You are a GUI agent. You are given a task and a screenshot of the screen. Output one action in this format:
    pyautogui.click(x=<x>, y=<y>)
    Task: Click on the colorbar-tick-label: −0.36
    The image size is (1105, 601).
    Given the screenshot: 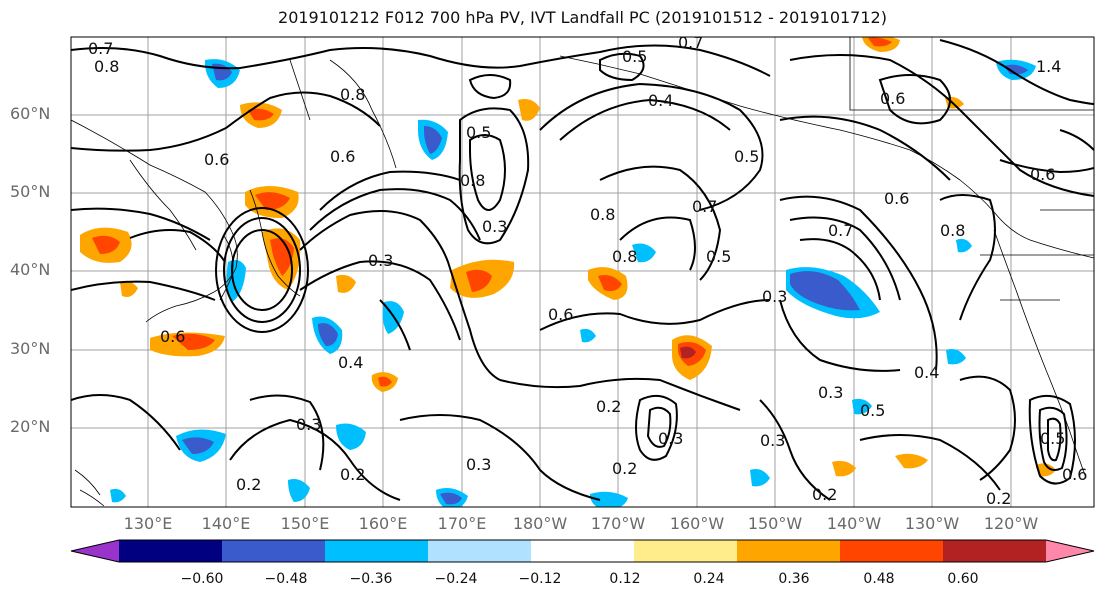 What is the action you would take?
    pyautogui.click(x=371, y=579)
    